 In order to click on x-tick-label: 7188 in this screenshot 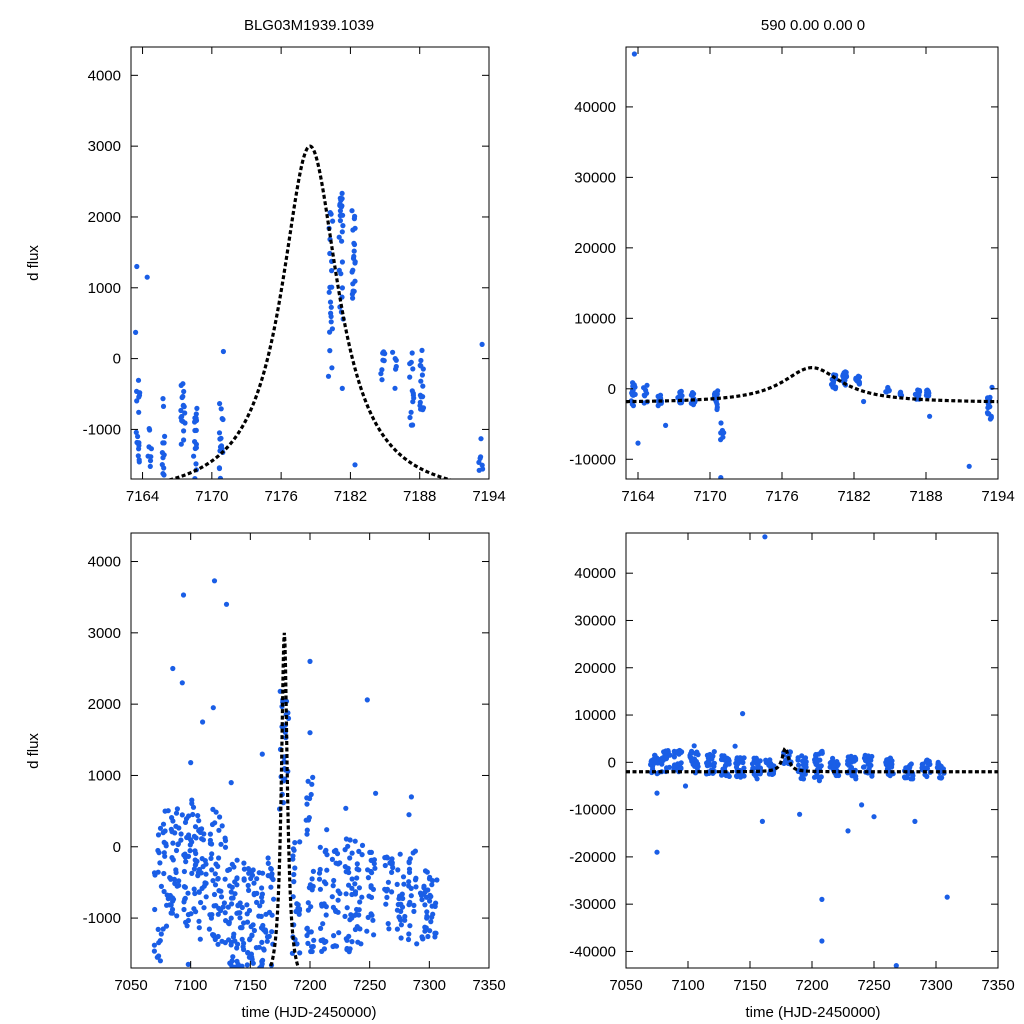, I will do `click(925, 496)`.